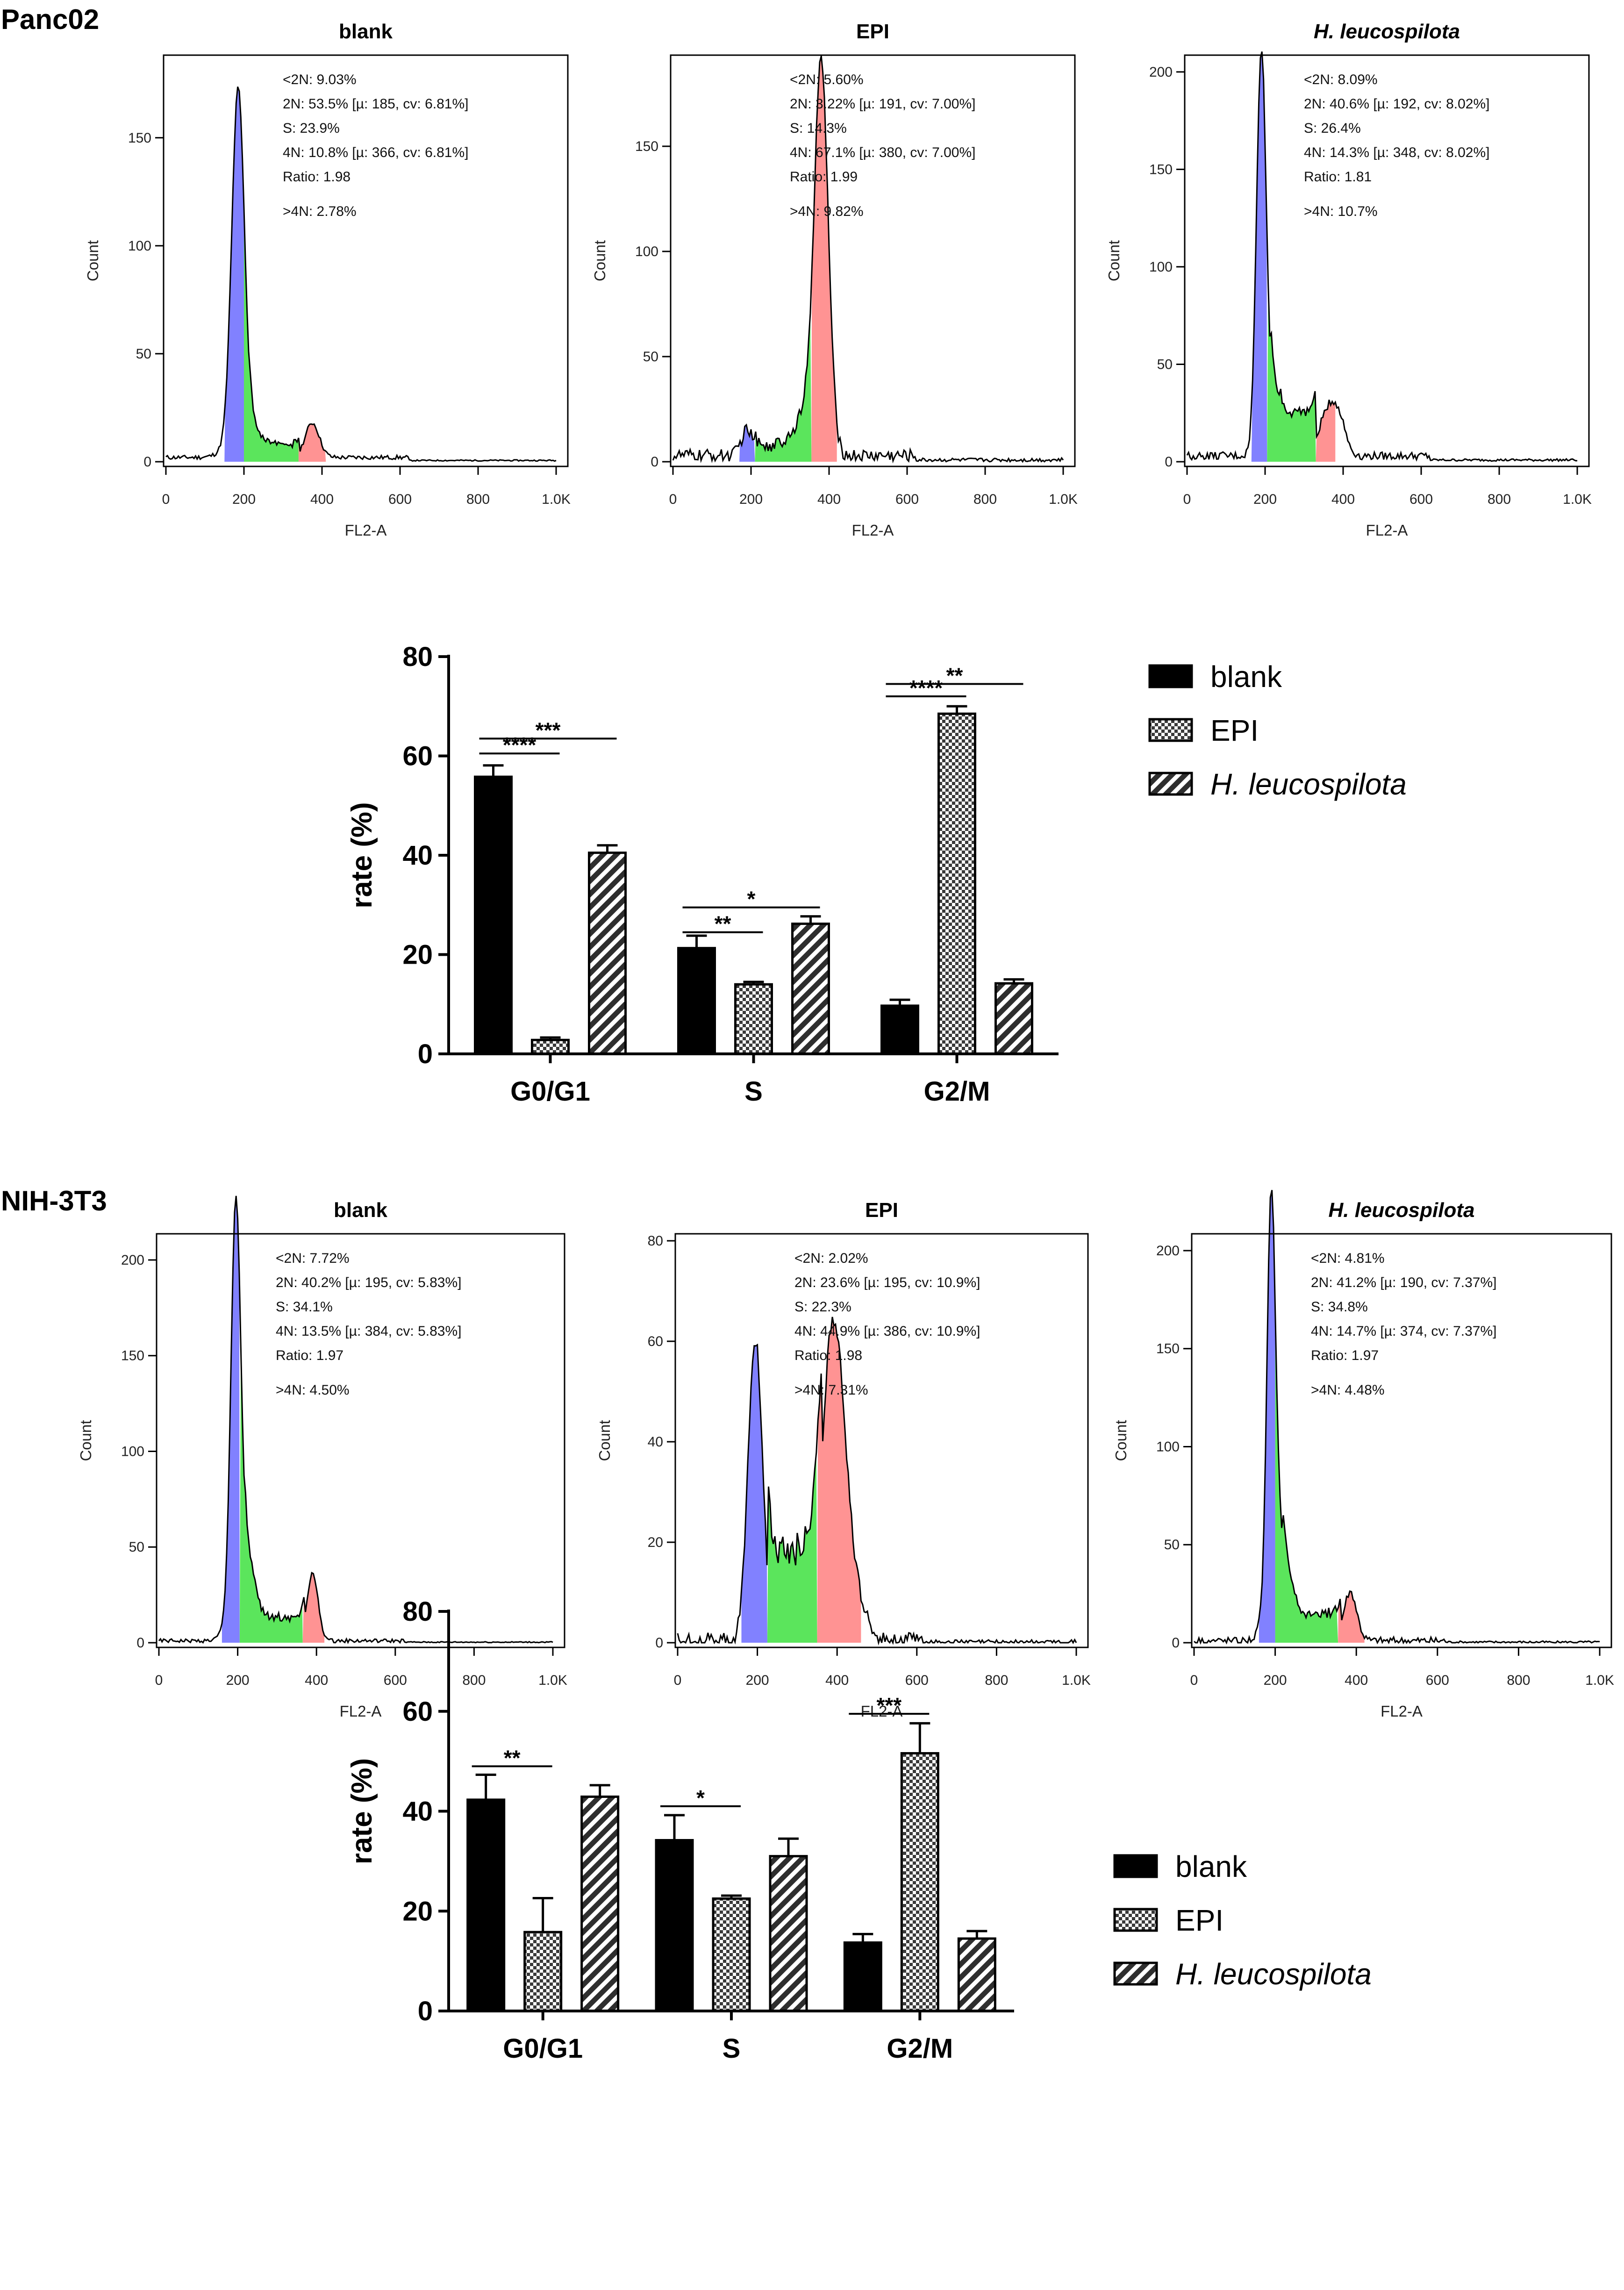  Describe the element at coordinates (320, 211) in the screenshot. I see `stats-line: >4N: 2.78%` at that location.